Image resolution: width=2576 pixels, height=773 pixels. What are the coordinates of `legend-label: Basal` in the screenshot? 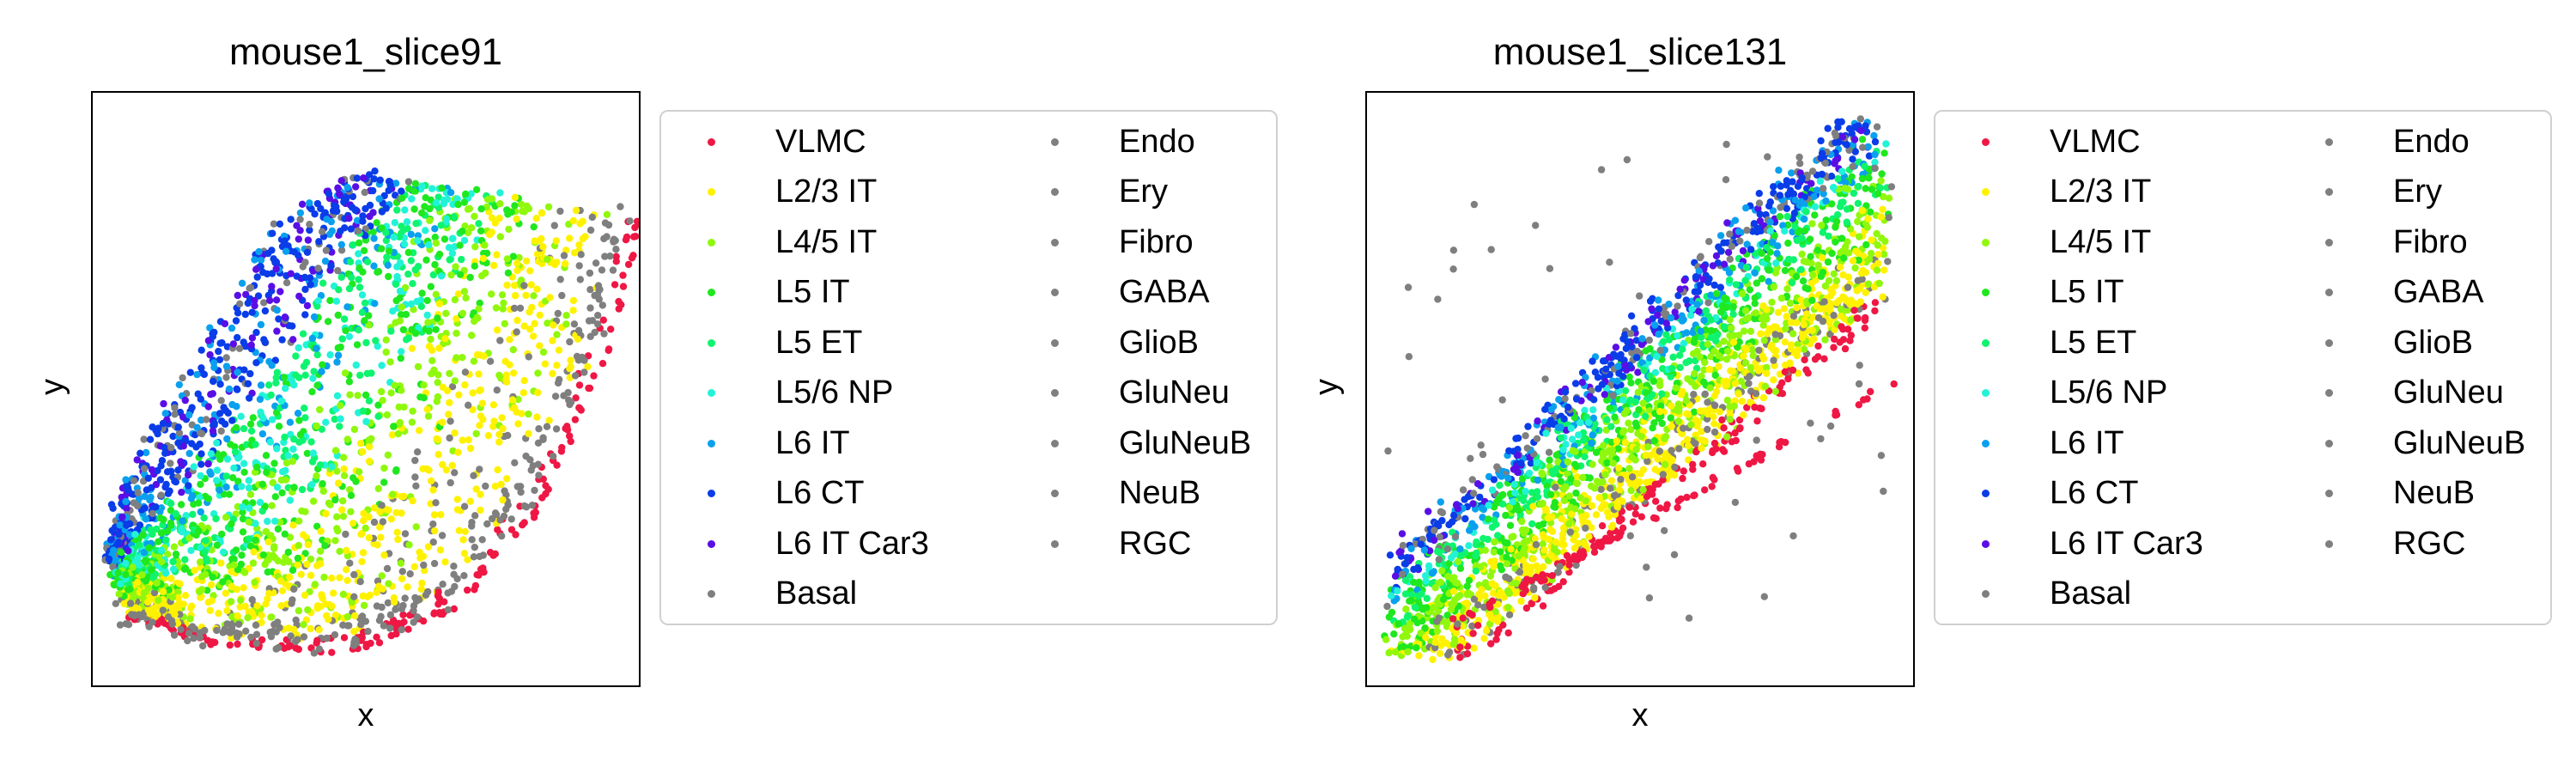 It's located at (817, 593).